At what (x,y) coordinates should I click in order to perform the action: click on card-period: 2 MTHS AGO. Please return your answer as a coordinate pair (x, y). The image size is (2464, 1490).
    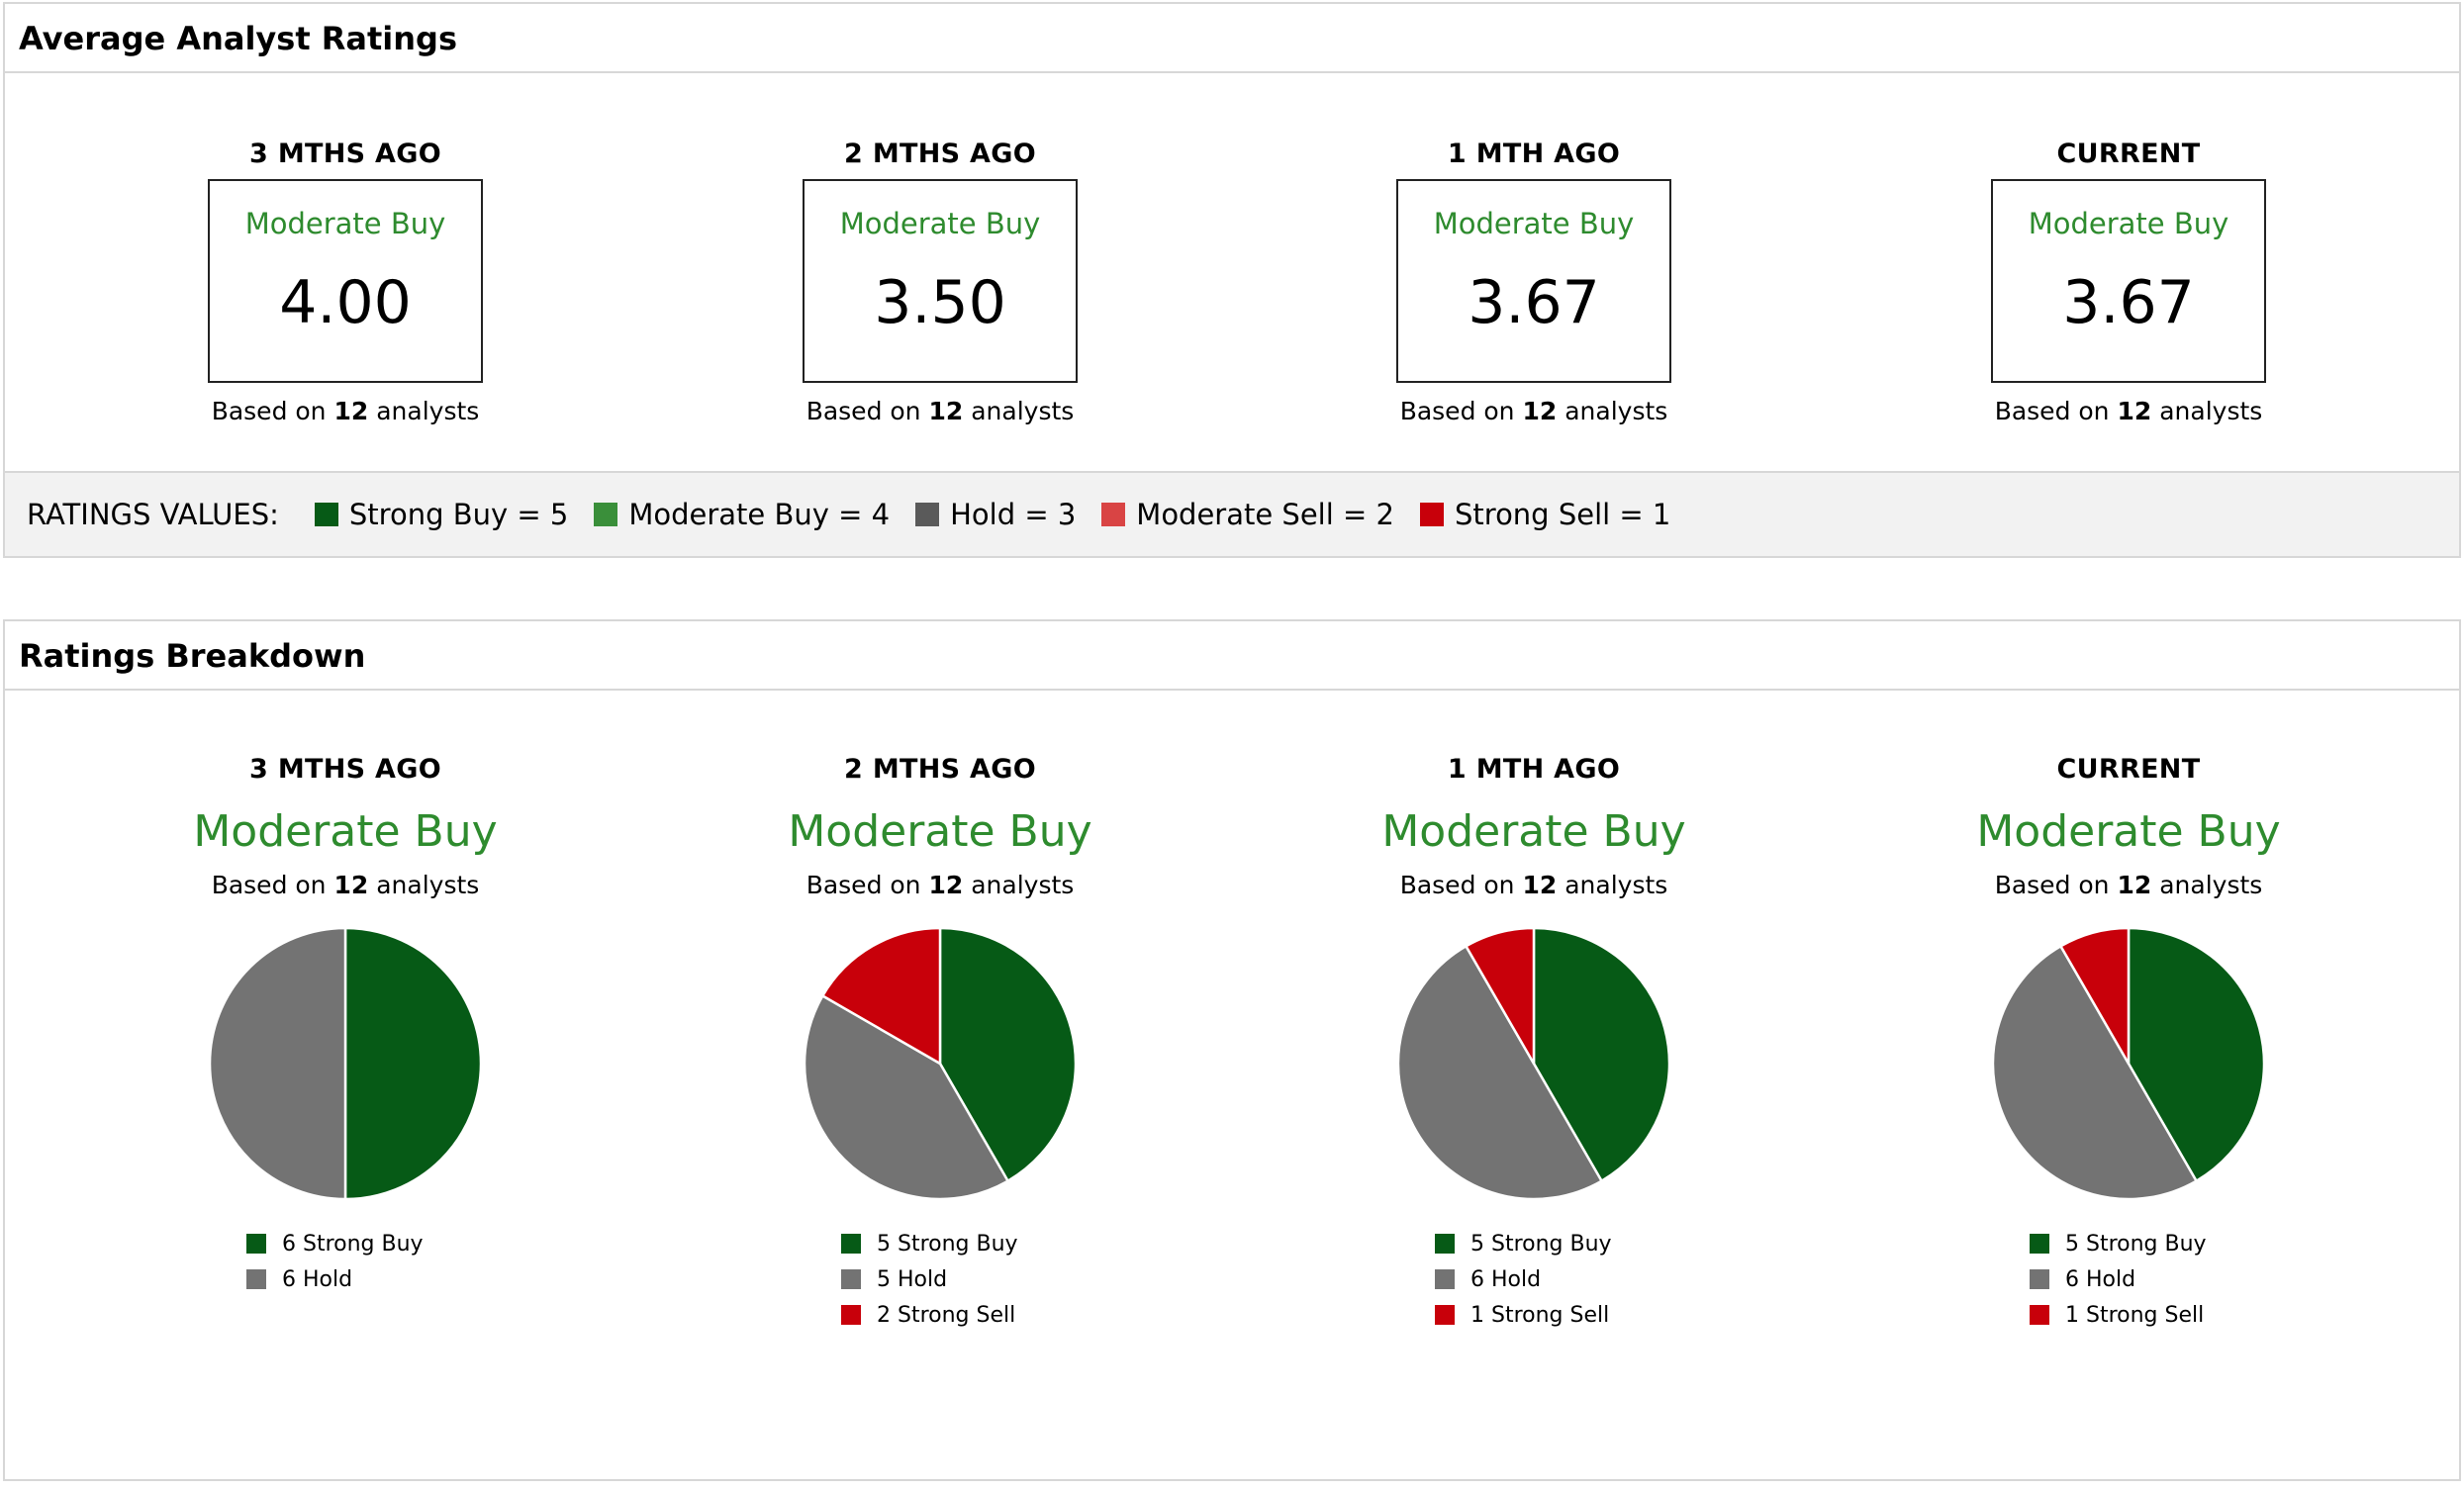
    Looking at the image, I should click on (940, 154).